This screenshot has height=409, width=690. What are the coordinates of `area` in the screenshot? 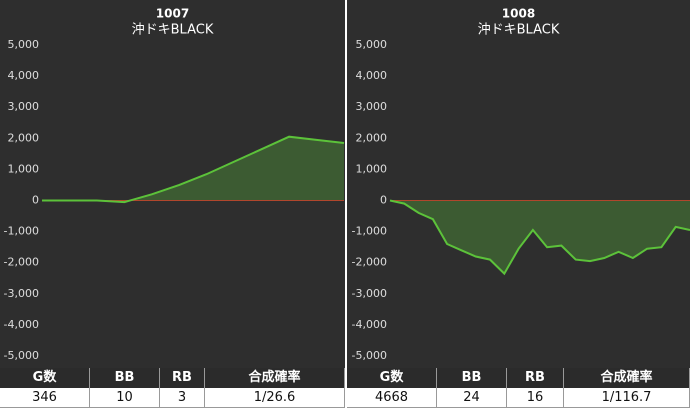 It's located at (193, 169).